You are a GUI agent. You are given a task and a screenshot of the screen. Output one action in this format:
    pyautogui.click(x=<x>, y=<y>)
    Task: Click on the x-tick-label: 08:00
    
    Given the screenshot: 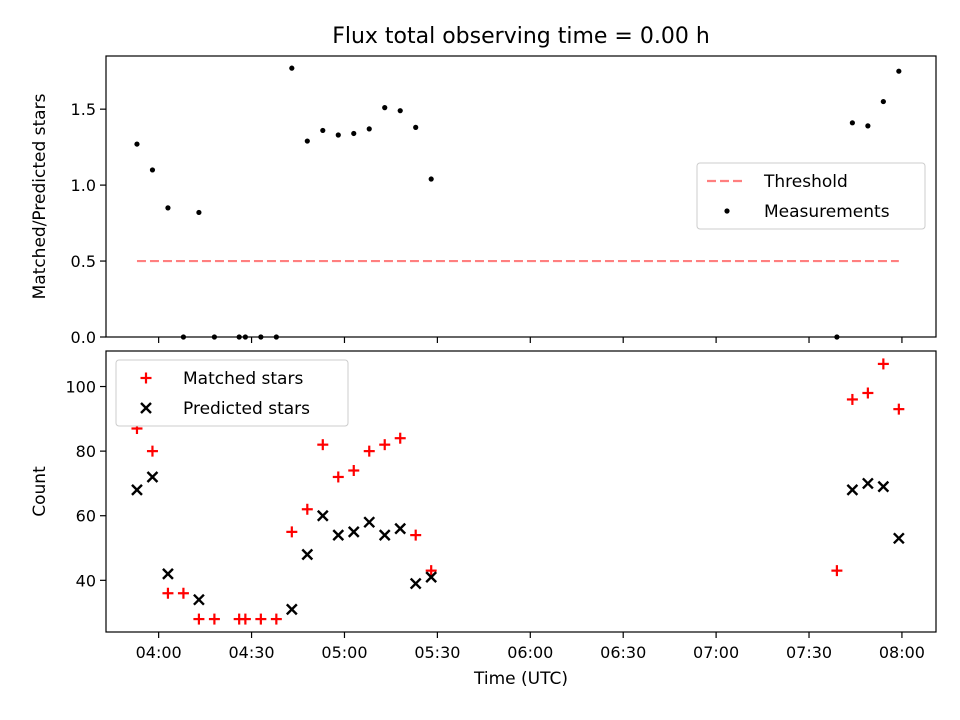 What is the action you would take?
    pyautogui.click(x=902, y=652)
    